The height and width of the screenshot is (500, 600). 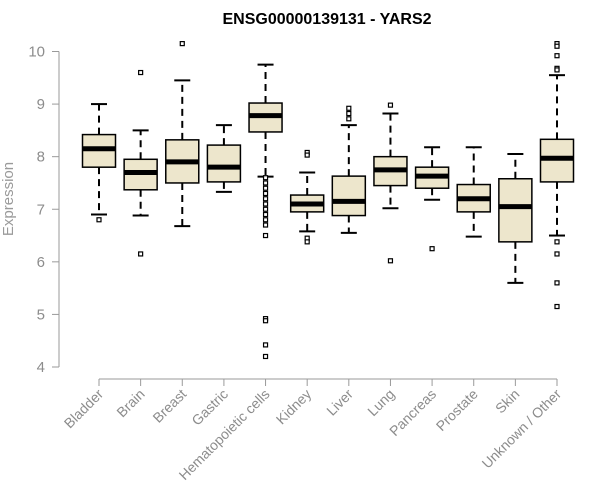 What do you see at coordinates (380, 402) in the screenshot?
I see `x-tick-label-lung: Lung` at bounding box center [380, 402].